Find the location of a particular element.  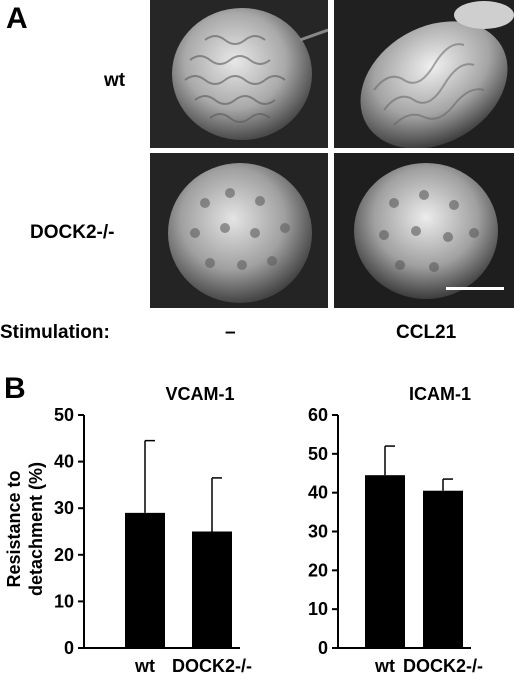

chart-title-vcam: VCAM-1 is located at coordinates (200, 394).